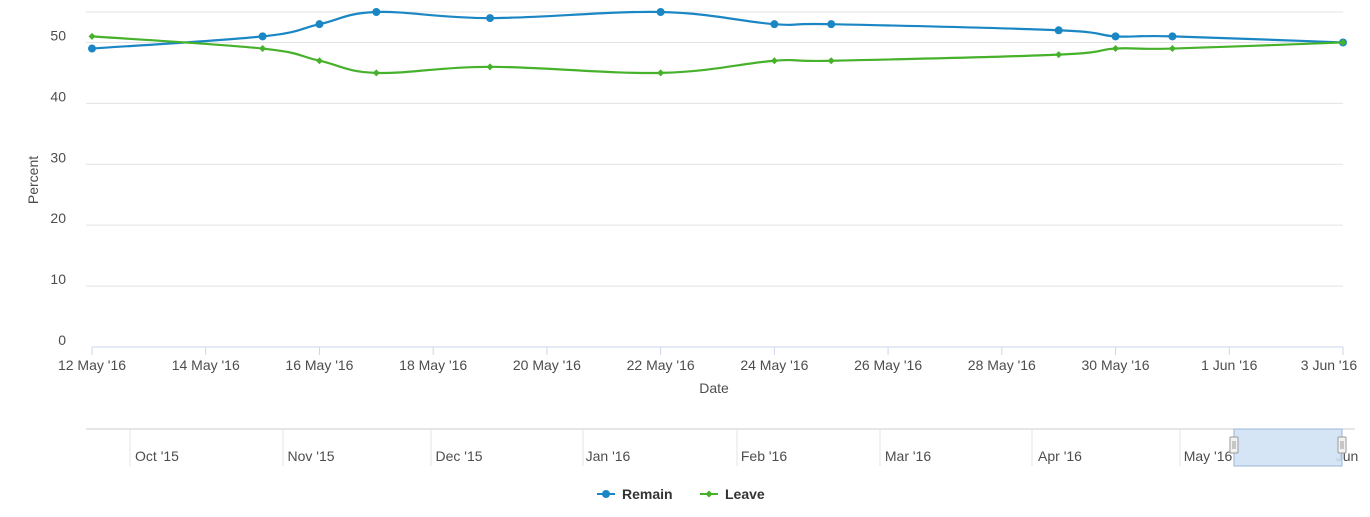 This screenshot has height=517, width=1370. I want to click on series-remain, so click(717, 30).